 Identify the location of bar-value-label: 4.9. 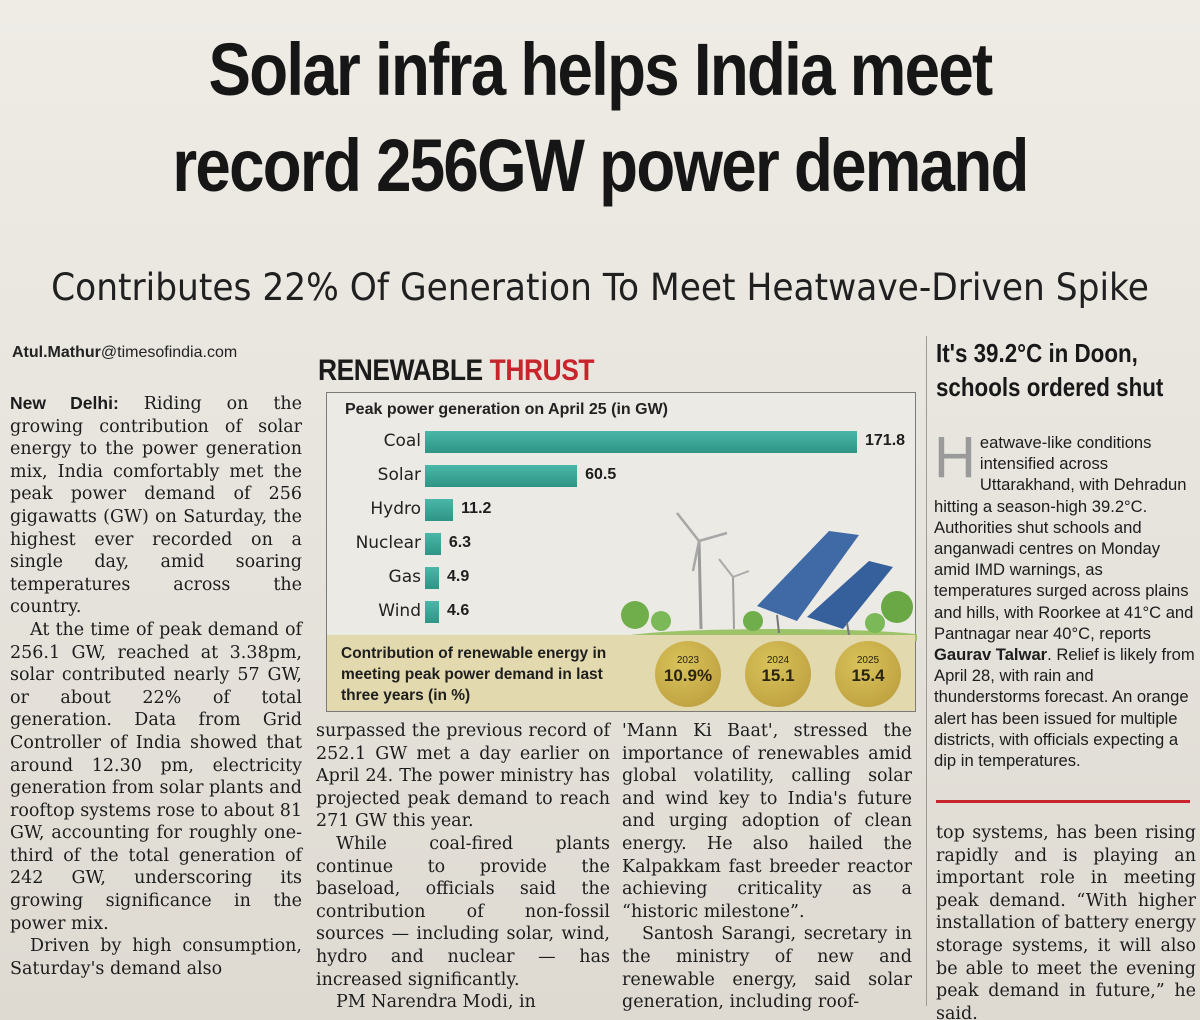
(458, 576).